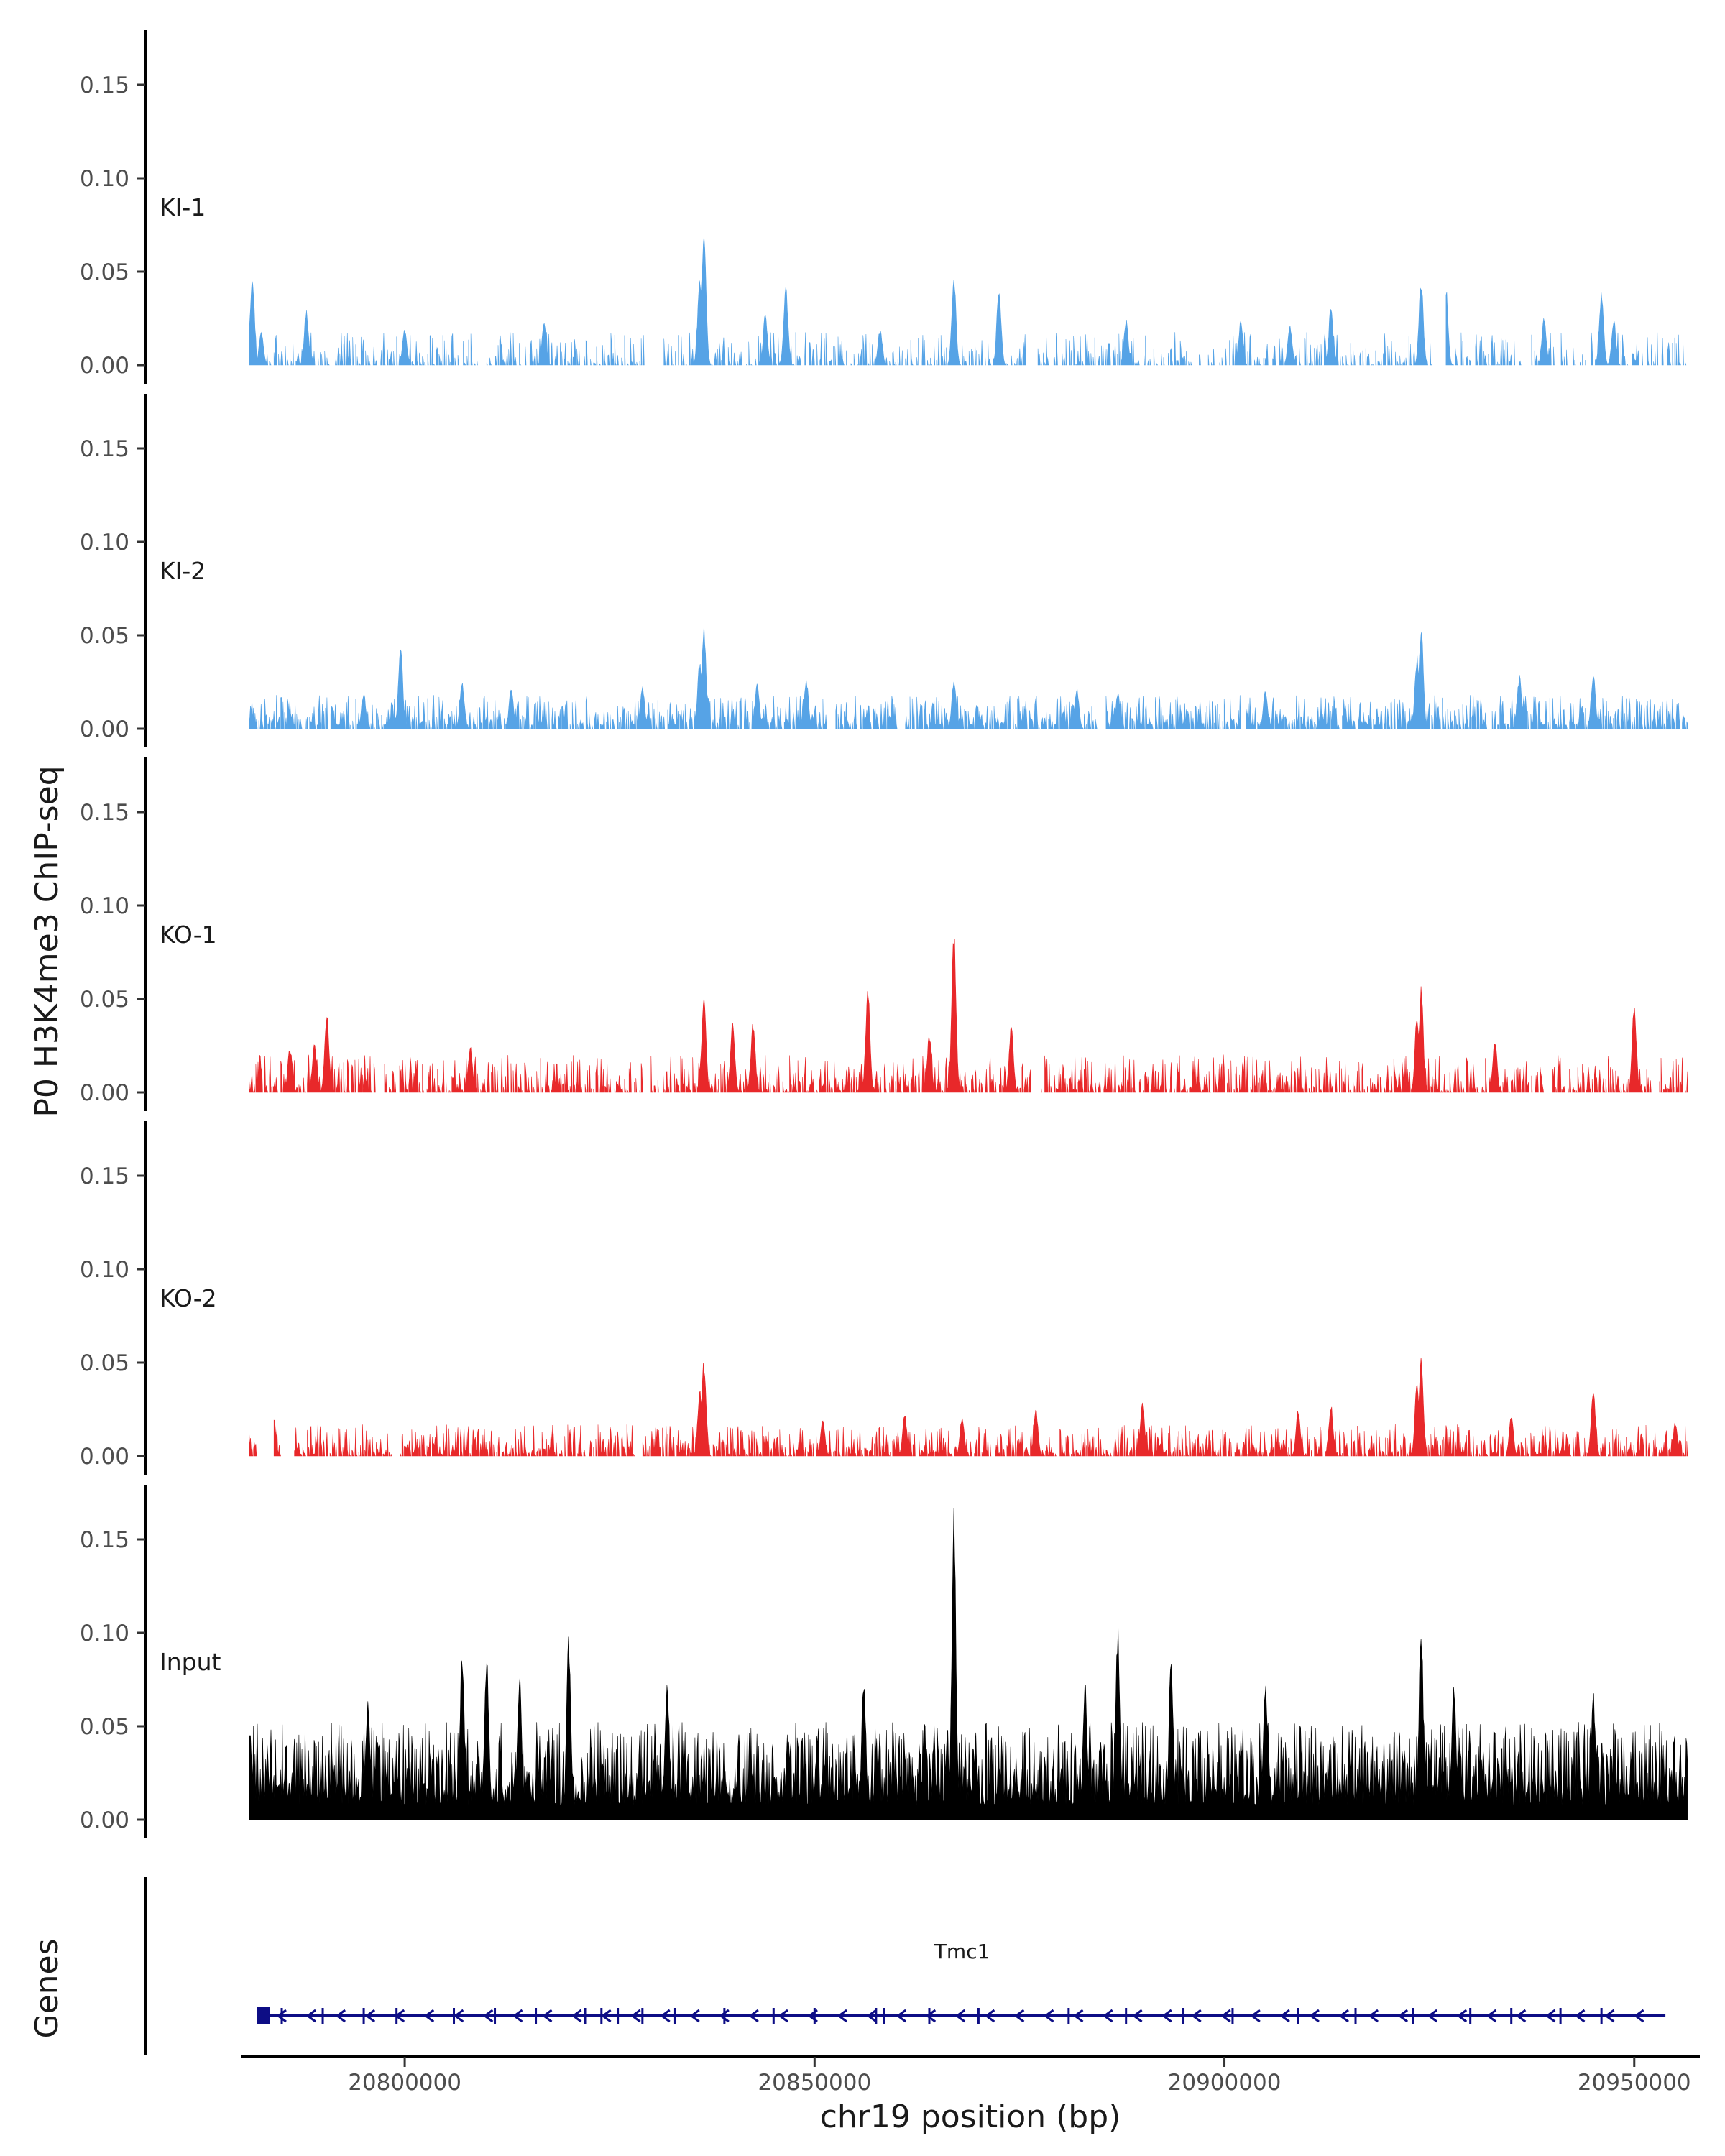 The image size is (1725, 2156). What do you see at coordinates (814, 2083) in the screenshot?
I see `x-tick-label: 20850000` at bounding box center [814, 2083].